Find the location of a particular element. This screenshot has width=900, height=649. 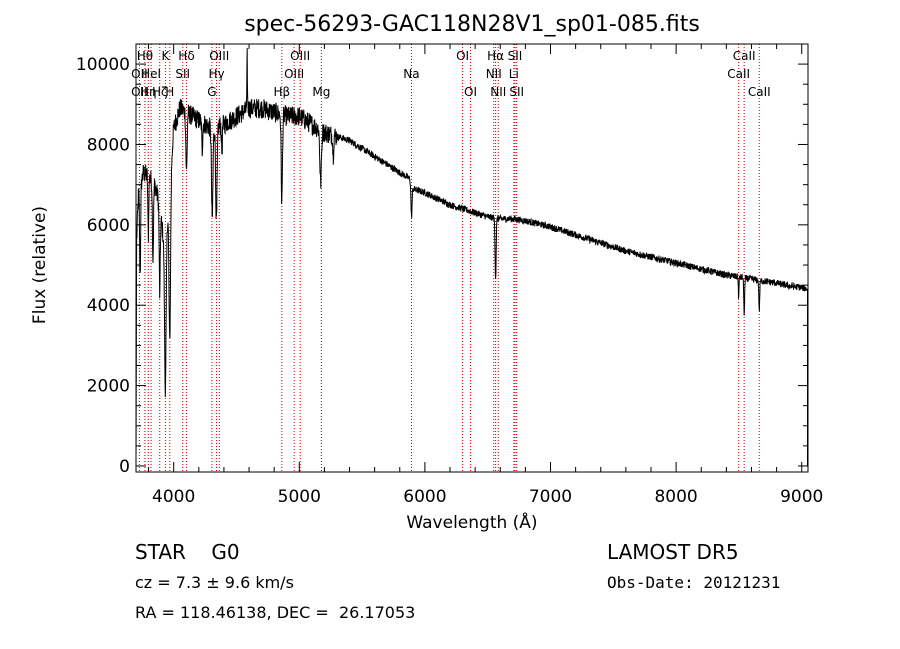

line-marker-label: Hβ is located at coordinates (281, 92).